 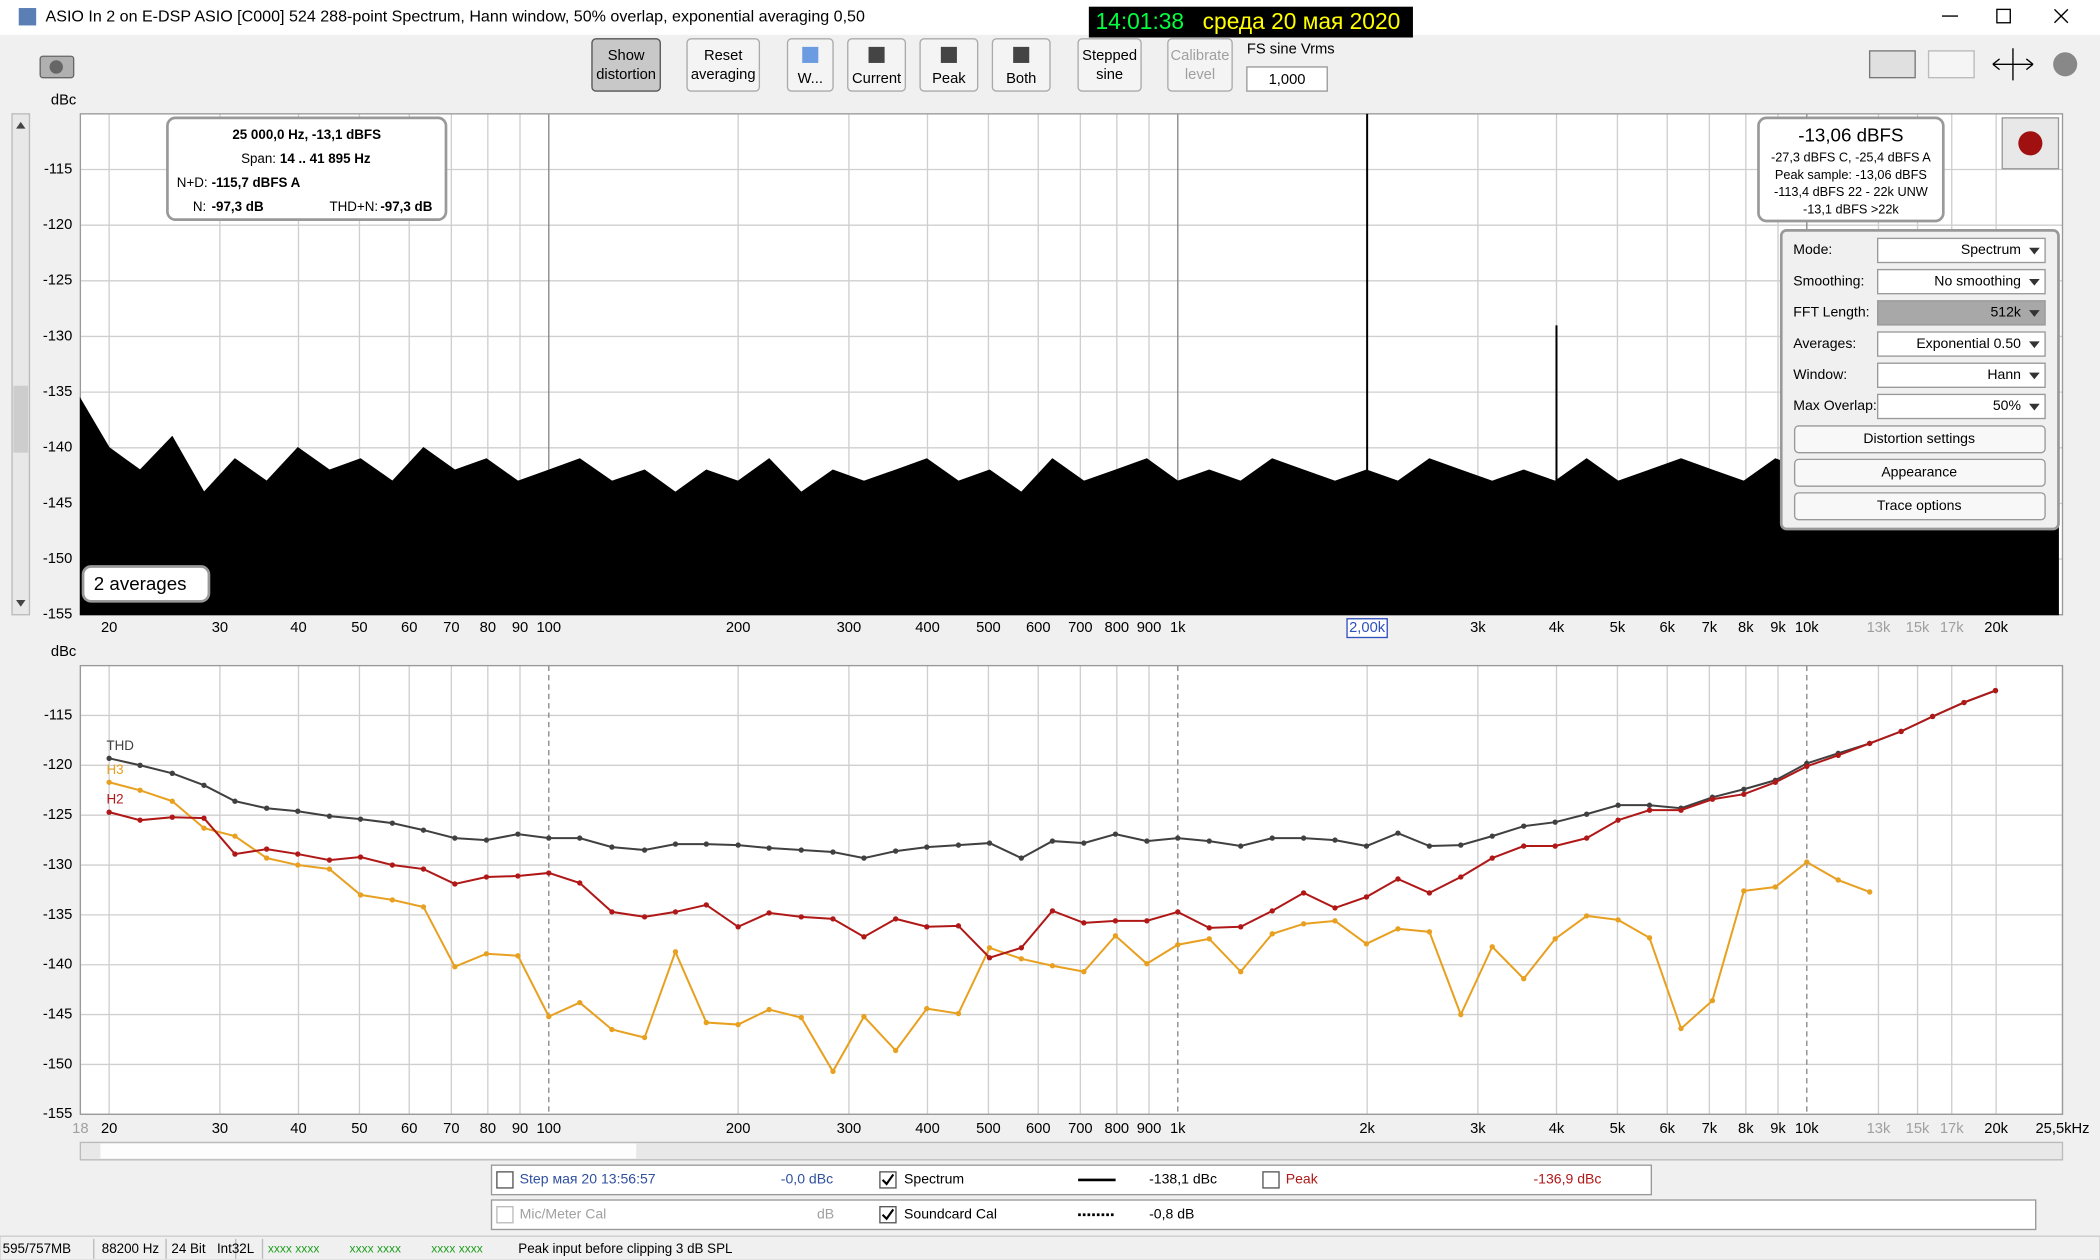 I want to click on panel-button-label: Appearance, so click(x=1919, y=471).